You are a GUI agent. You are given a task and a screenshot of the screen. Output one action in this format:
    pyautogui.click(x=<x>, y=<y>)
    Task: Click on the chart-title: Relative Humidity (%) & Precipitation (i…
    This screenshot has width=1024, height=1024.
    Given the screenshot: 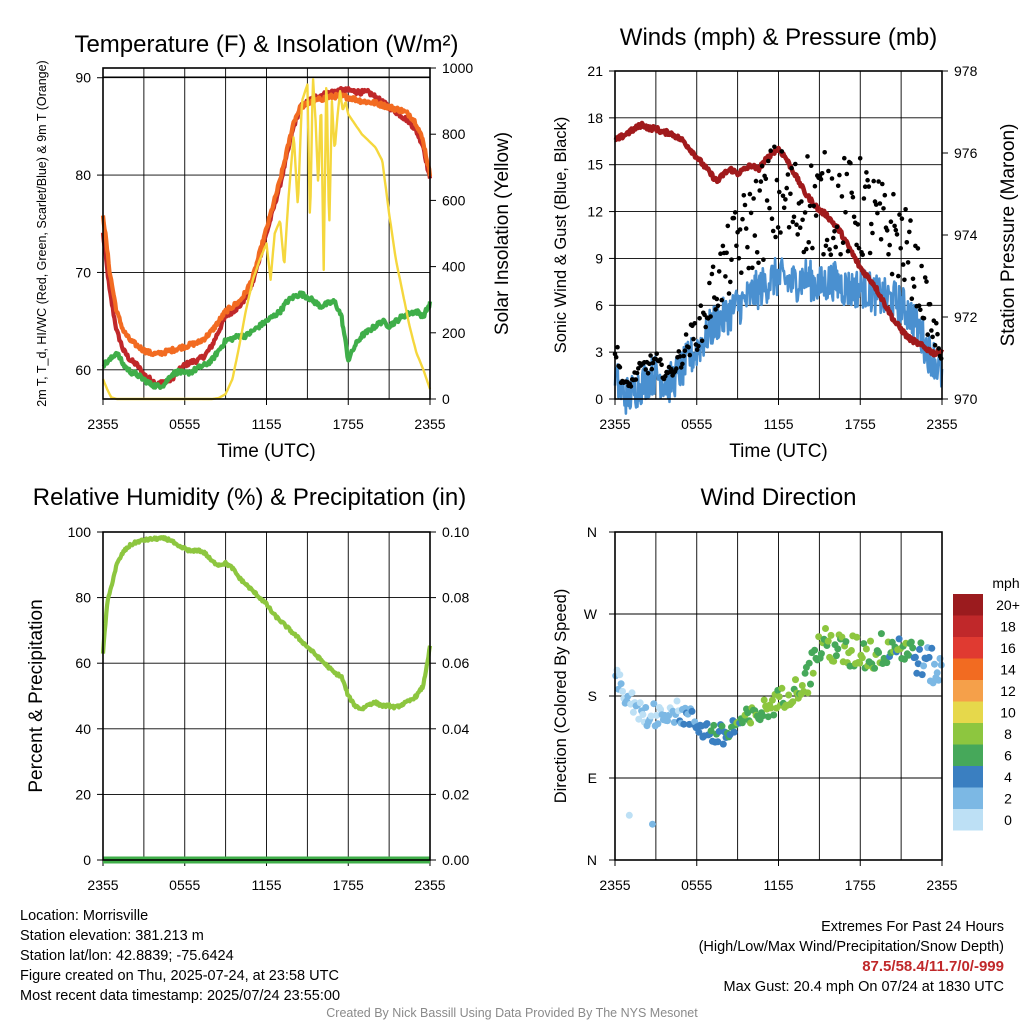 What is the action you would take?
    pyautogui.click(x=249, y=497)
    